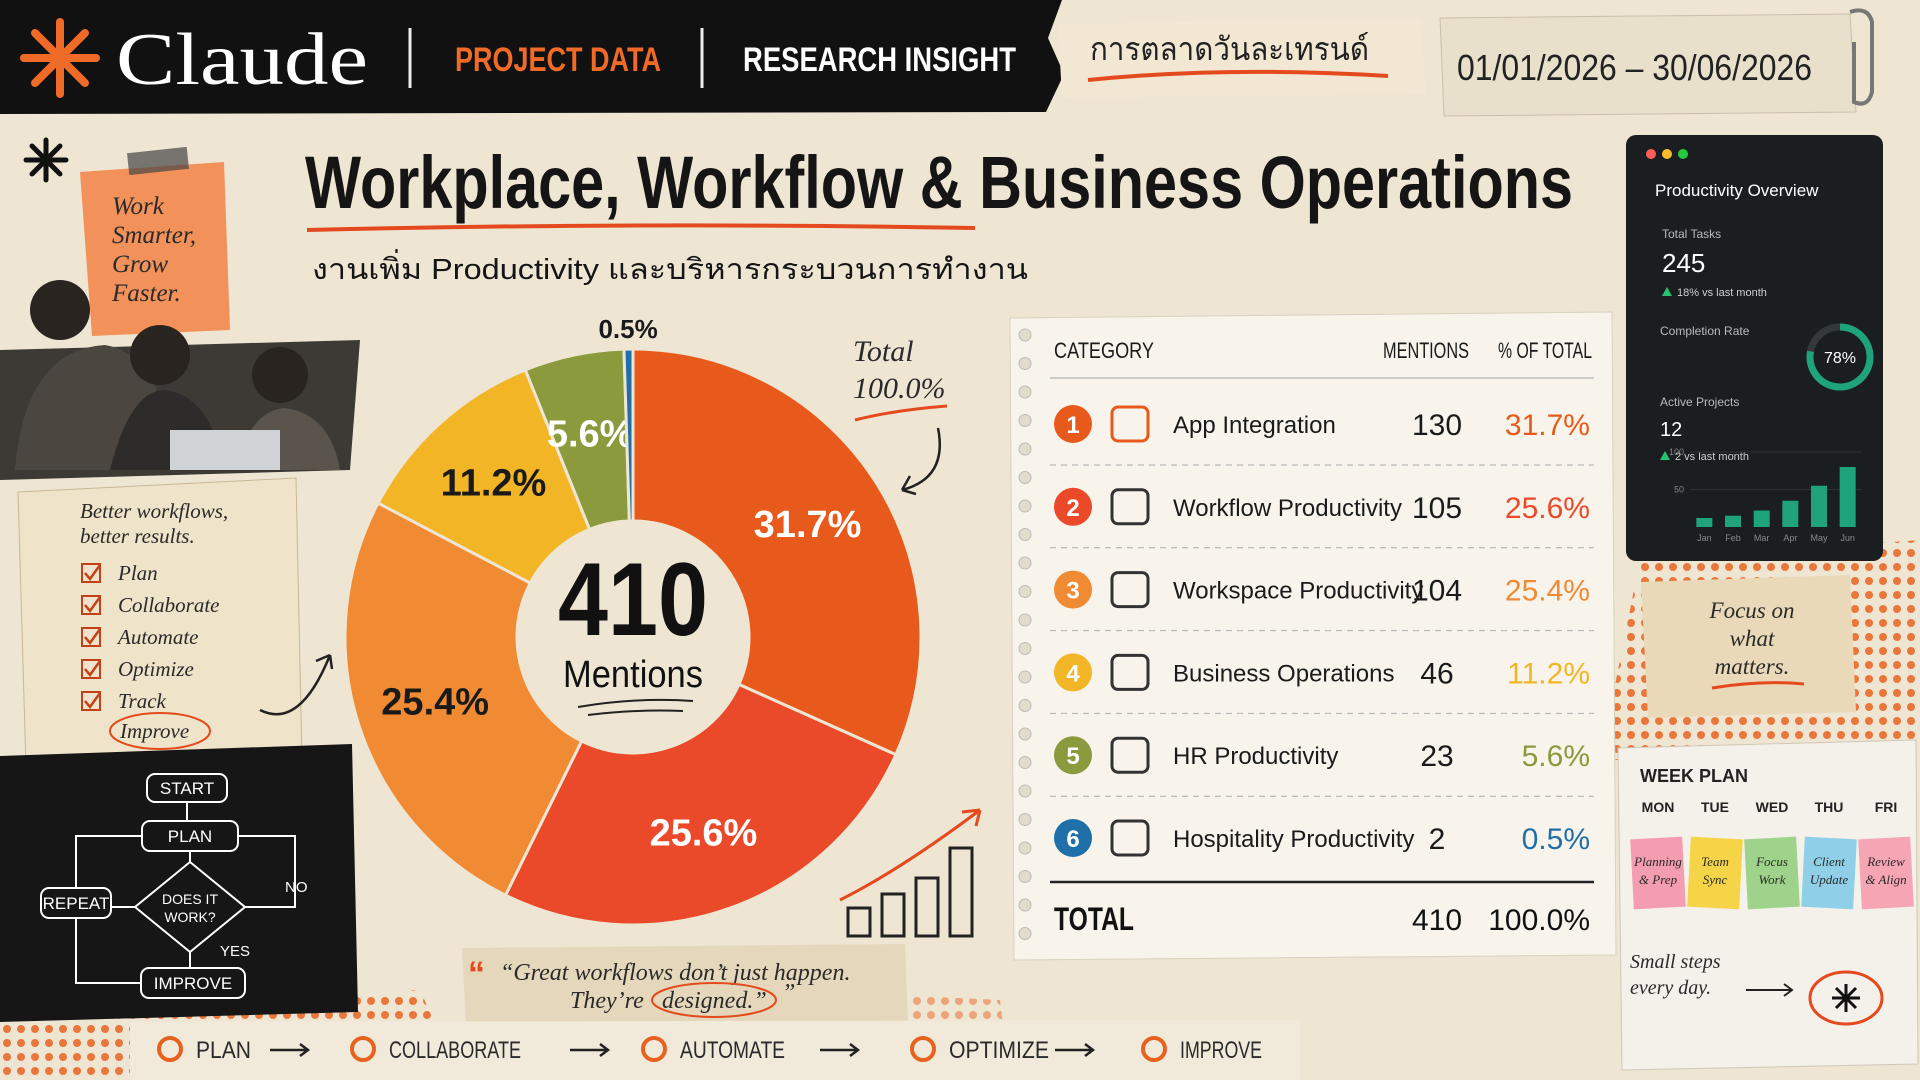 The image size is (1920, 1080). Describe the element at coordinates (1840, 357) in the screenshot. I see `completion-ring` at that location.